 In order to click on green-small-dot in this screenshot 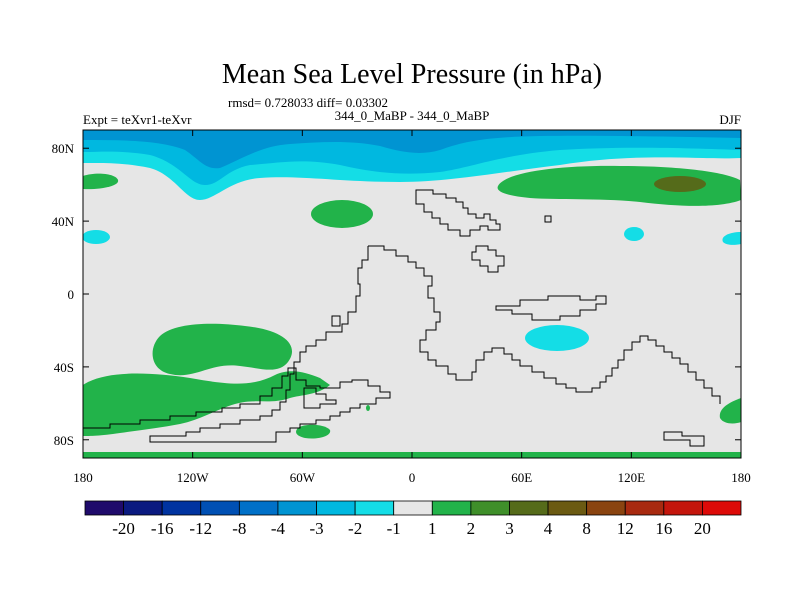, I will do `click(368, 408)`.